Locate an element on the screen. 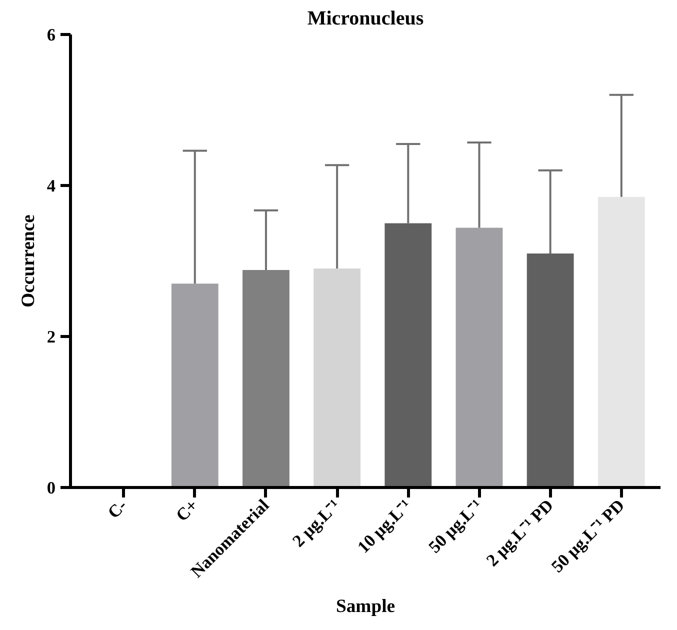  y-tick-label: 6 is located at coordinates (51, 35).